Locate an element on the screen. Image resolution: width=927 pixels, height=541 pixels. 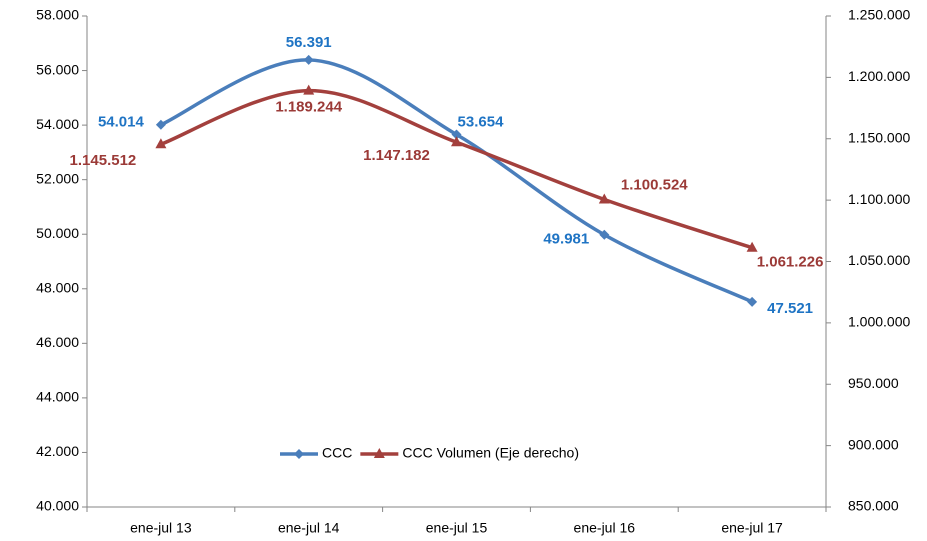
data-label: 49.981 is located at coordinates (566, 239).